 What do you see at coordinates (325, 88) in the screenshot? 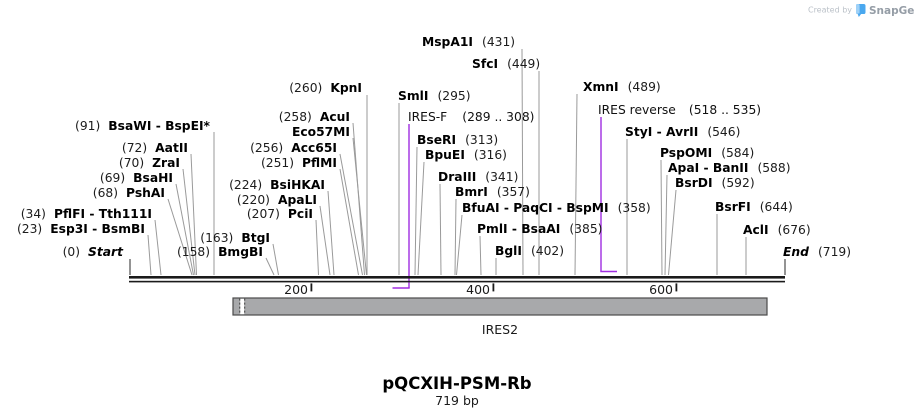
I see `site-label-kpni: (260) KpnI` at bounding box center [325, 88].